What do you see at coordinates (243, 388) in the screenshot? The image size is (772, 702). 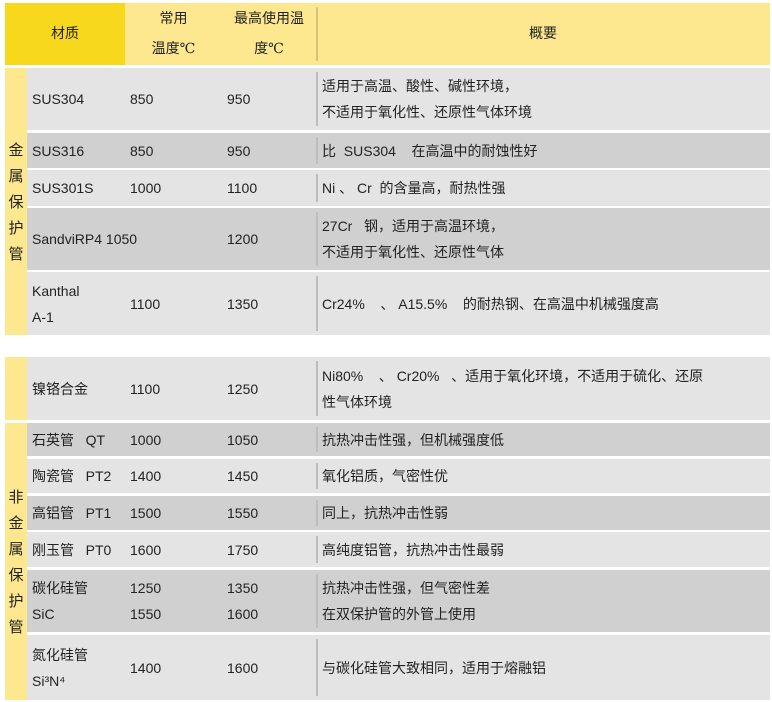 I see `max-temp-line: 1250` at bounding box center [243, 388].